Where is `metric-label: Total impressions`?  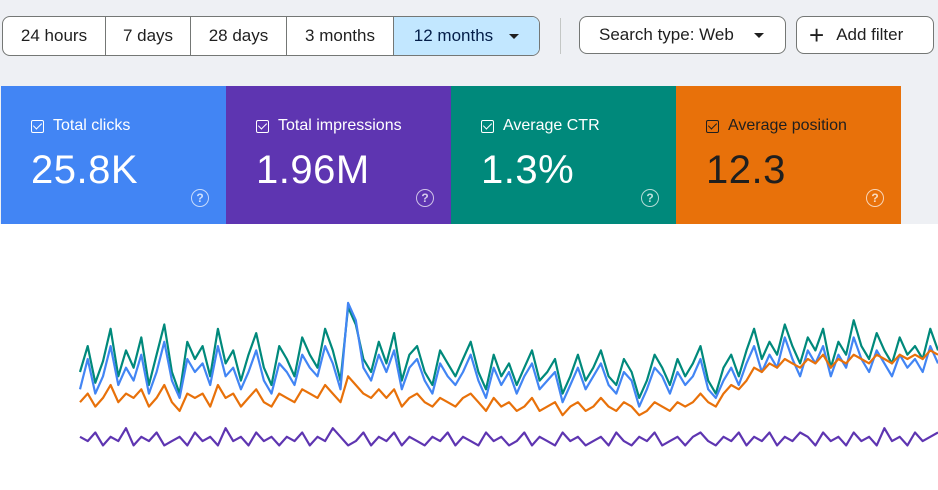
metric-label: Total impressions is located at coordinates (340, 125).